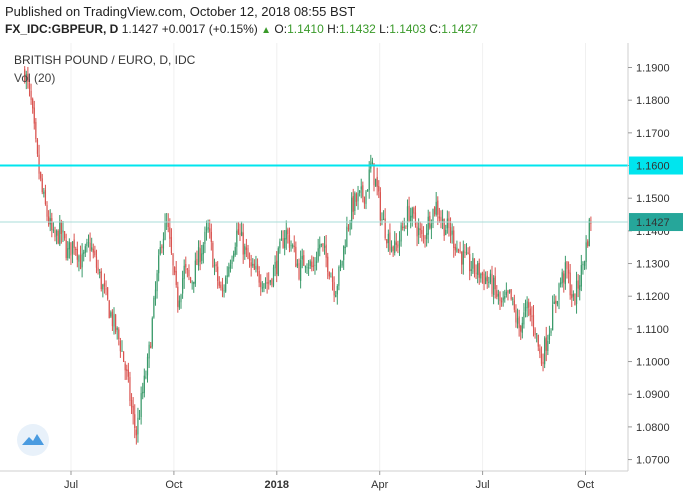  What do you see at coordinates (653, 199) in the screenshot?
I see `y-tick-label-4: 1.1500` at bounding box center [653, 199].